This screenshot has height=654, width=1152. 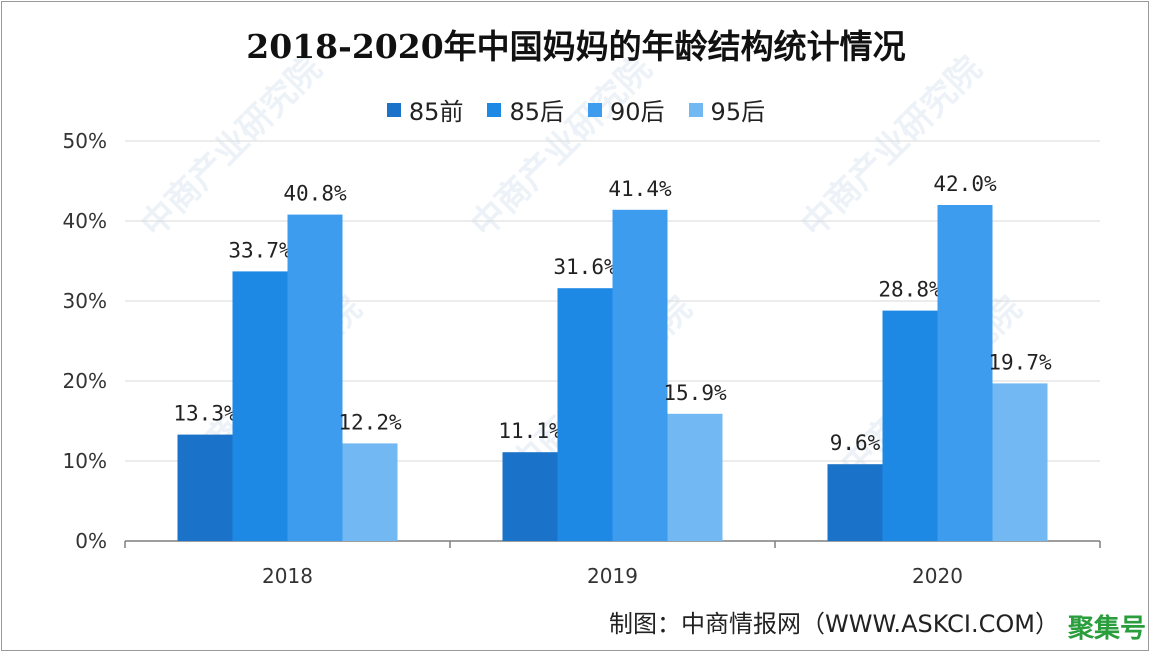 What do you see at coordinates (1106, 629) in the screenshot?
I see `stamp-logo: 聚集号` at bounding box center [1106, 629].